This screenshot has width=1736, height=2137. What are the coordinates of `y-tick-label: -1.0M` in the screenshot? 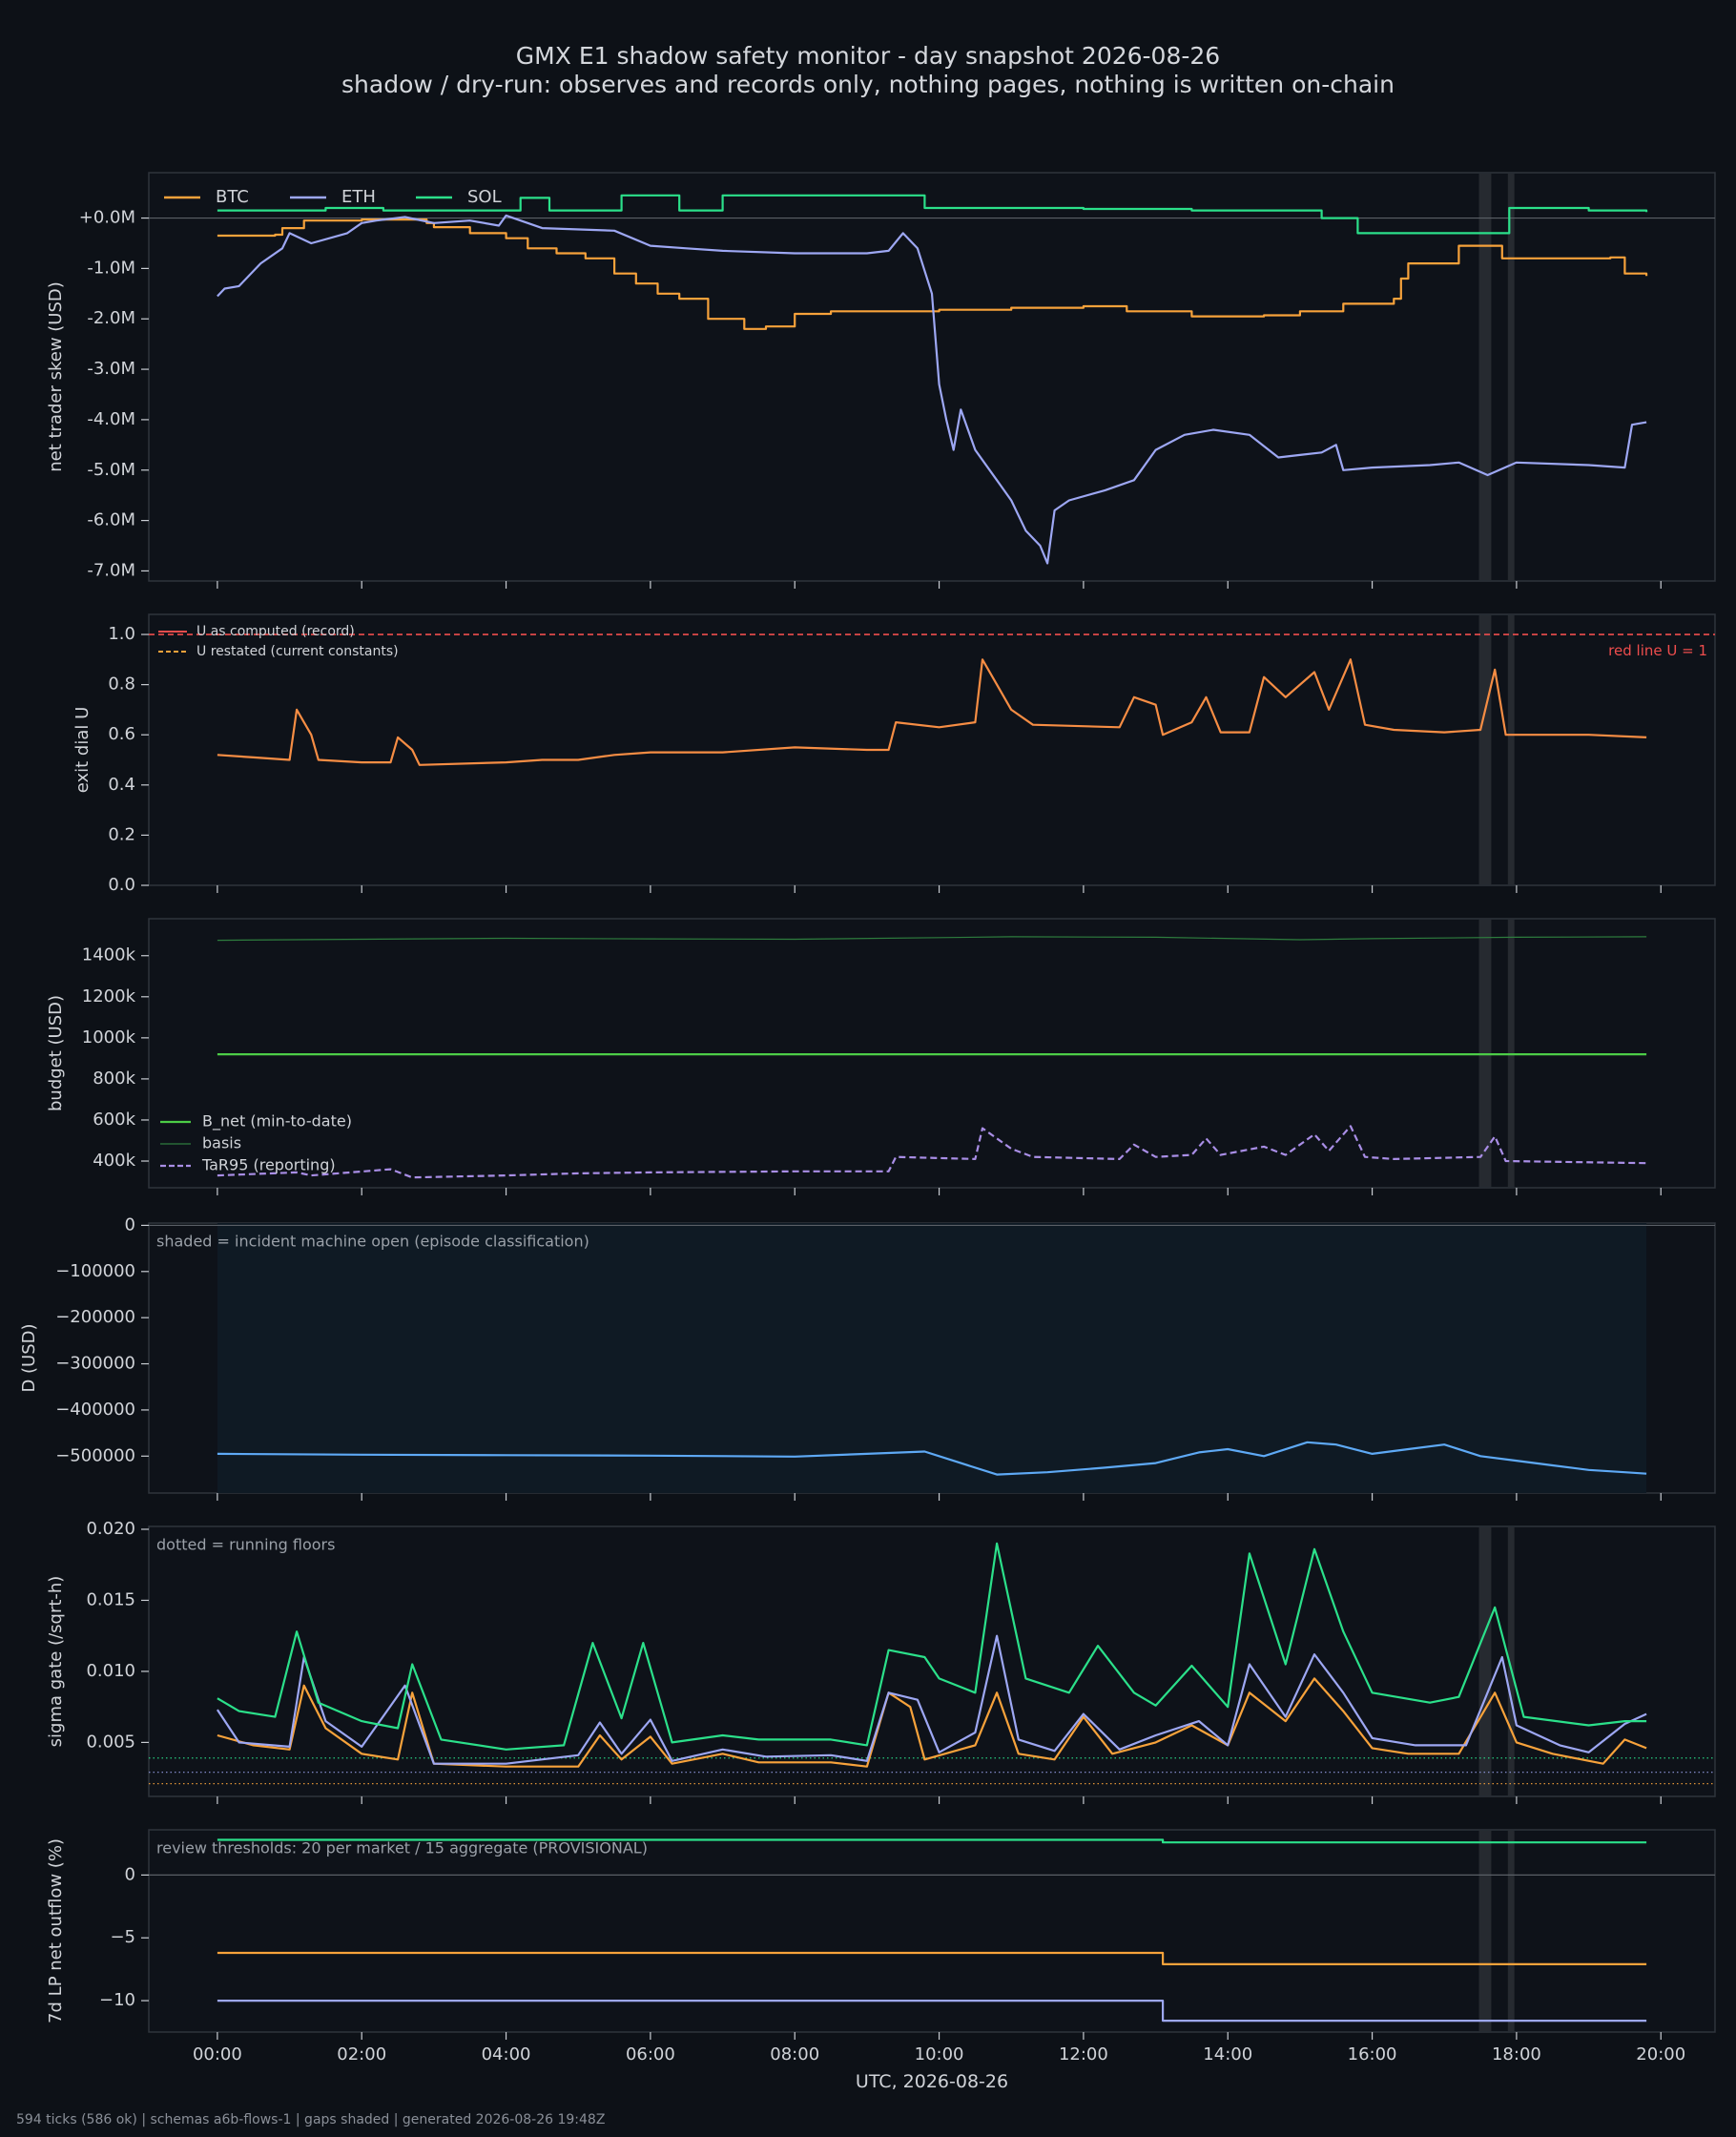 It's located at (111, 268).